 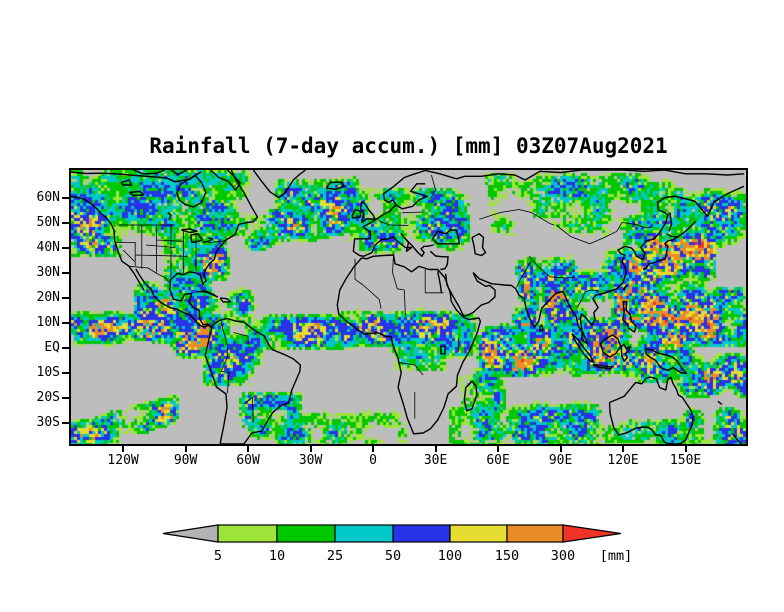 What do you see at coordinates (218, 556) in the screenshot?
I see `colorbar-tick-label: 5` at bounding box center [218, 556].